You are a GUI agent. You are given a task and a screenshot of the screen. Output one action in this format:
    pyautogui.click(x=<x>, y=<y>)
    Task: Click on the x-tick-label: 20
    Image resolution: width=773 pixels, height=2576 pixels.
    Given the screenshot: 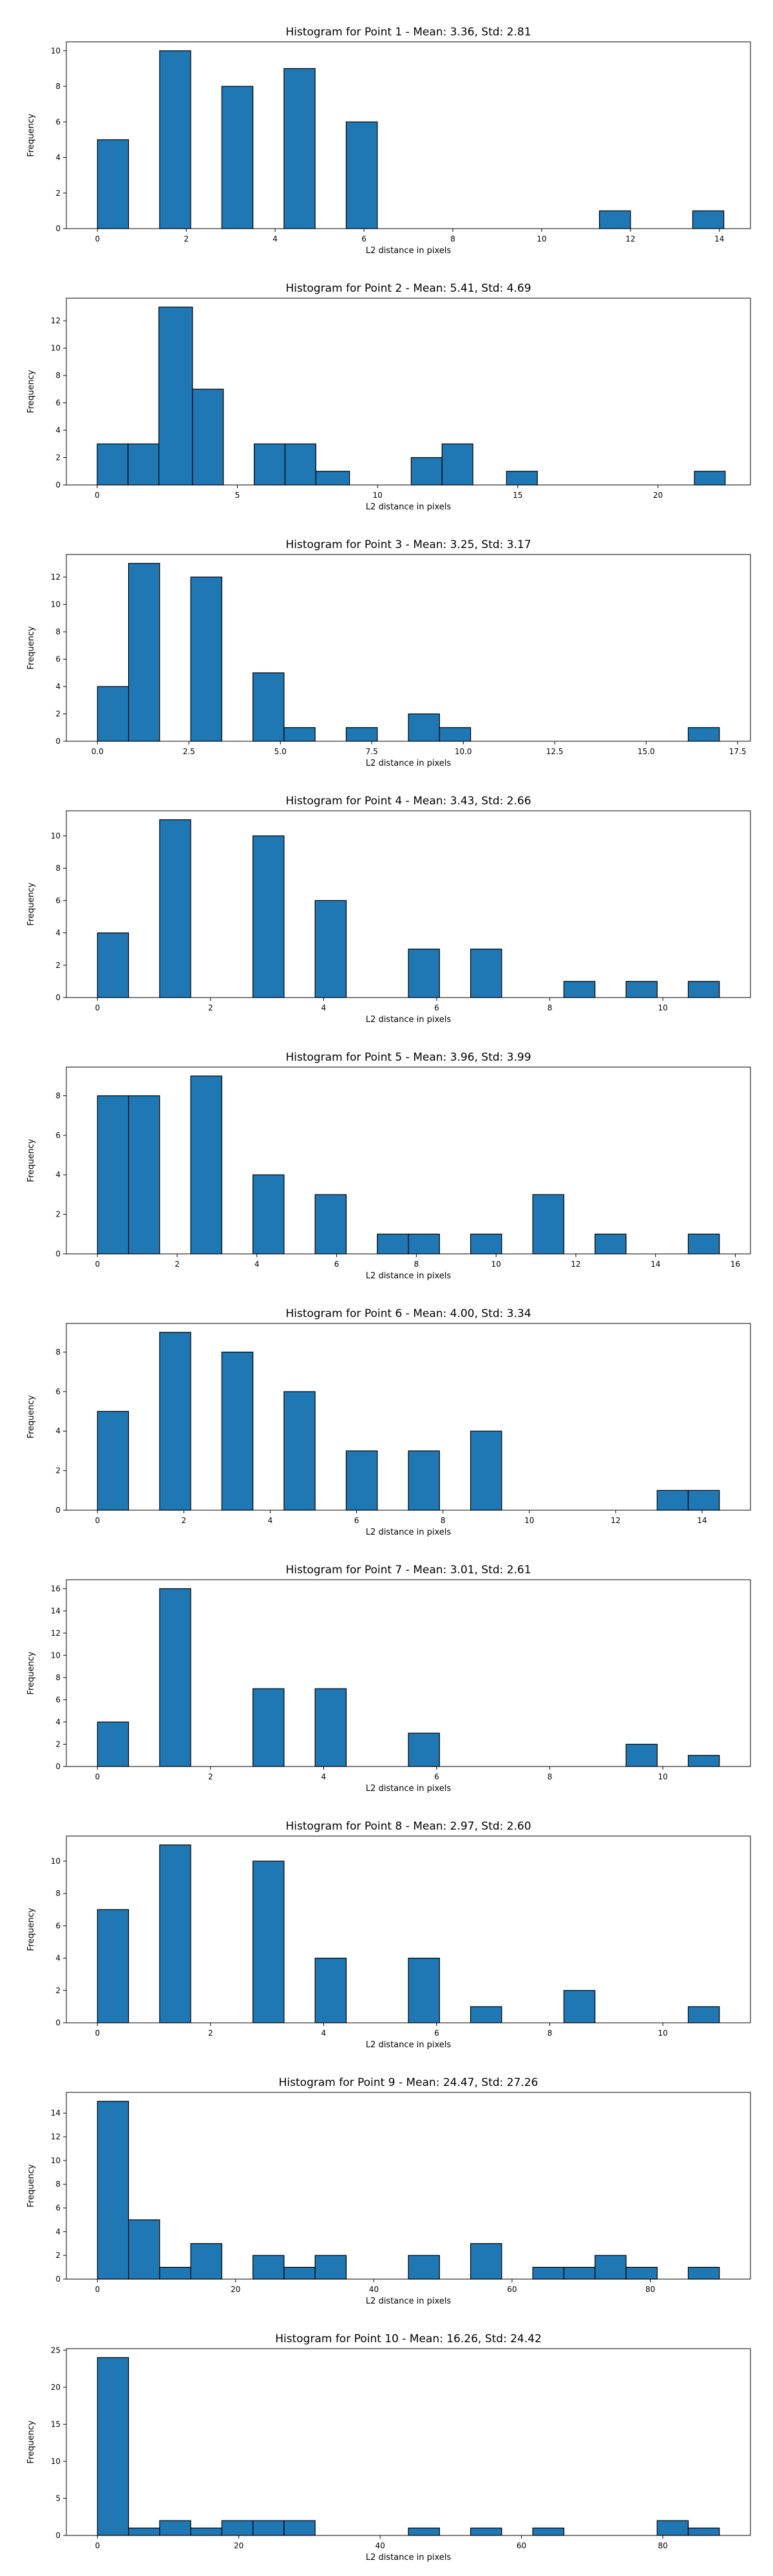 What is the action you would take?
    pyautogui.click(x=238, y=2545)
    